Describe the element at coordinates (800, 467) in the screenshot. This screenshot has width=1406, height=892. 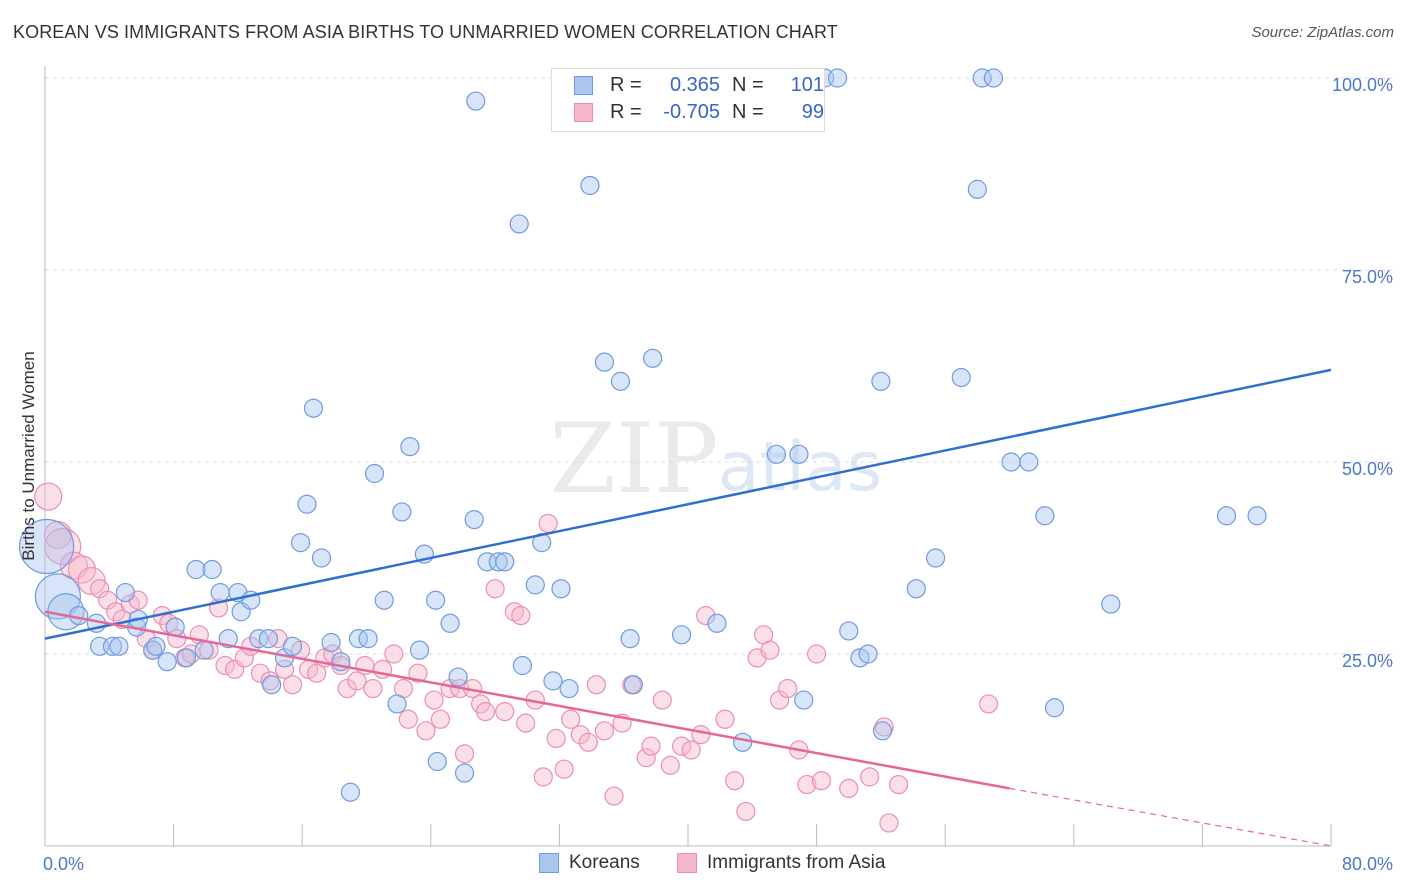
I see `watermark-atlas: atlas` at that location.